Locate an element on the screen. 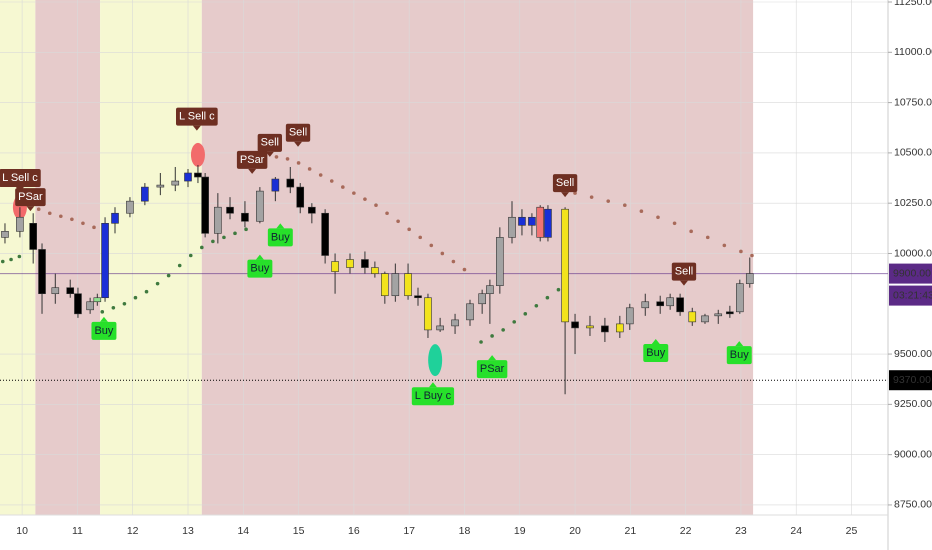 The image size is (932, 550). x-tick-label: 10 is located at coordinates (22, 531).